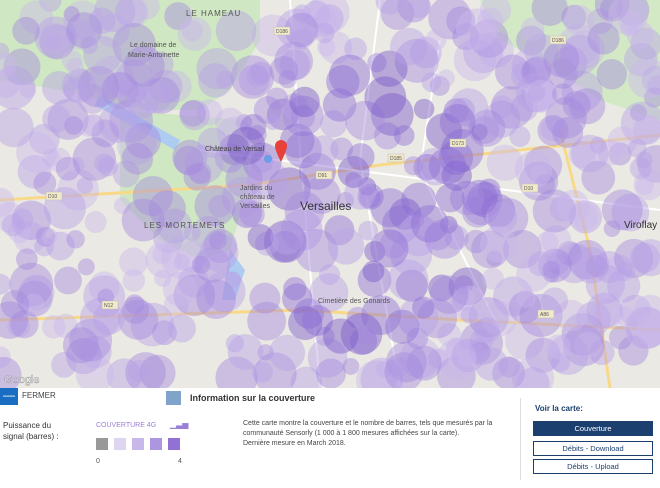  What do you see at coordinates (593, 466) in the screenshot?
I see `upload-button: Débits - Upload` at bounding box center [593, 466].